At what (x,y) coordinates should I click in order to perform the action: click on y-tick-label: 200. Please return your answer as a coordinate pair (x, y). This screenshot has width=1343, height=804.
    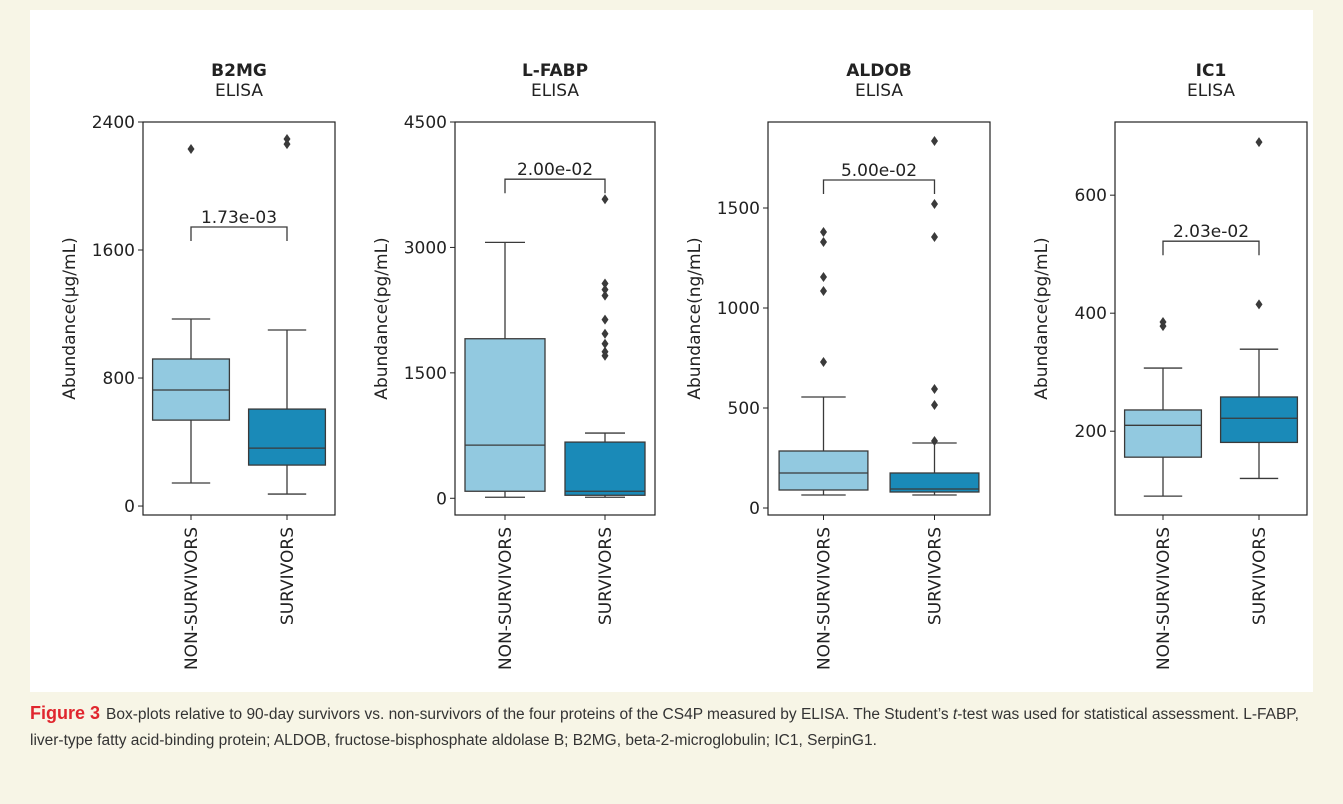
    Looking at the image, I should click on (1091, 432).